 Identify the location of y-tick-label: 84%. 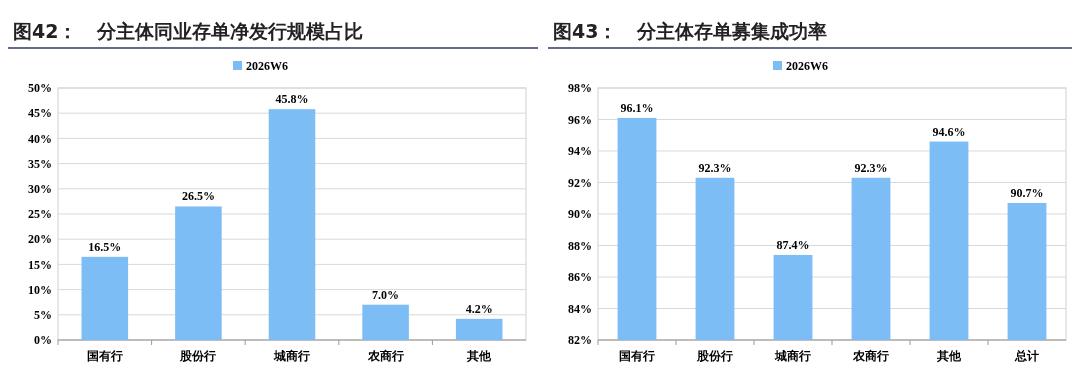
(580, 308).